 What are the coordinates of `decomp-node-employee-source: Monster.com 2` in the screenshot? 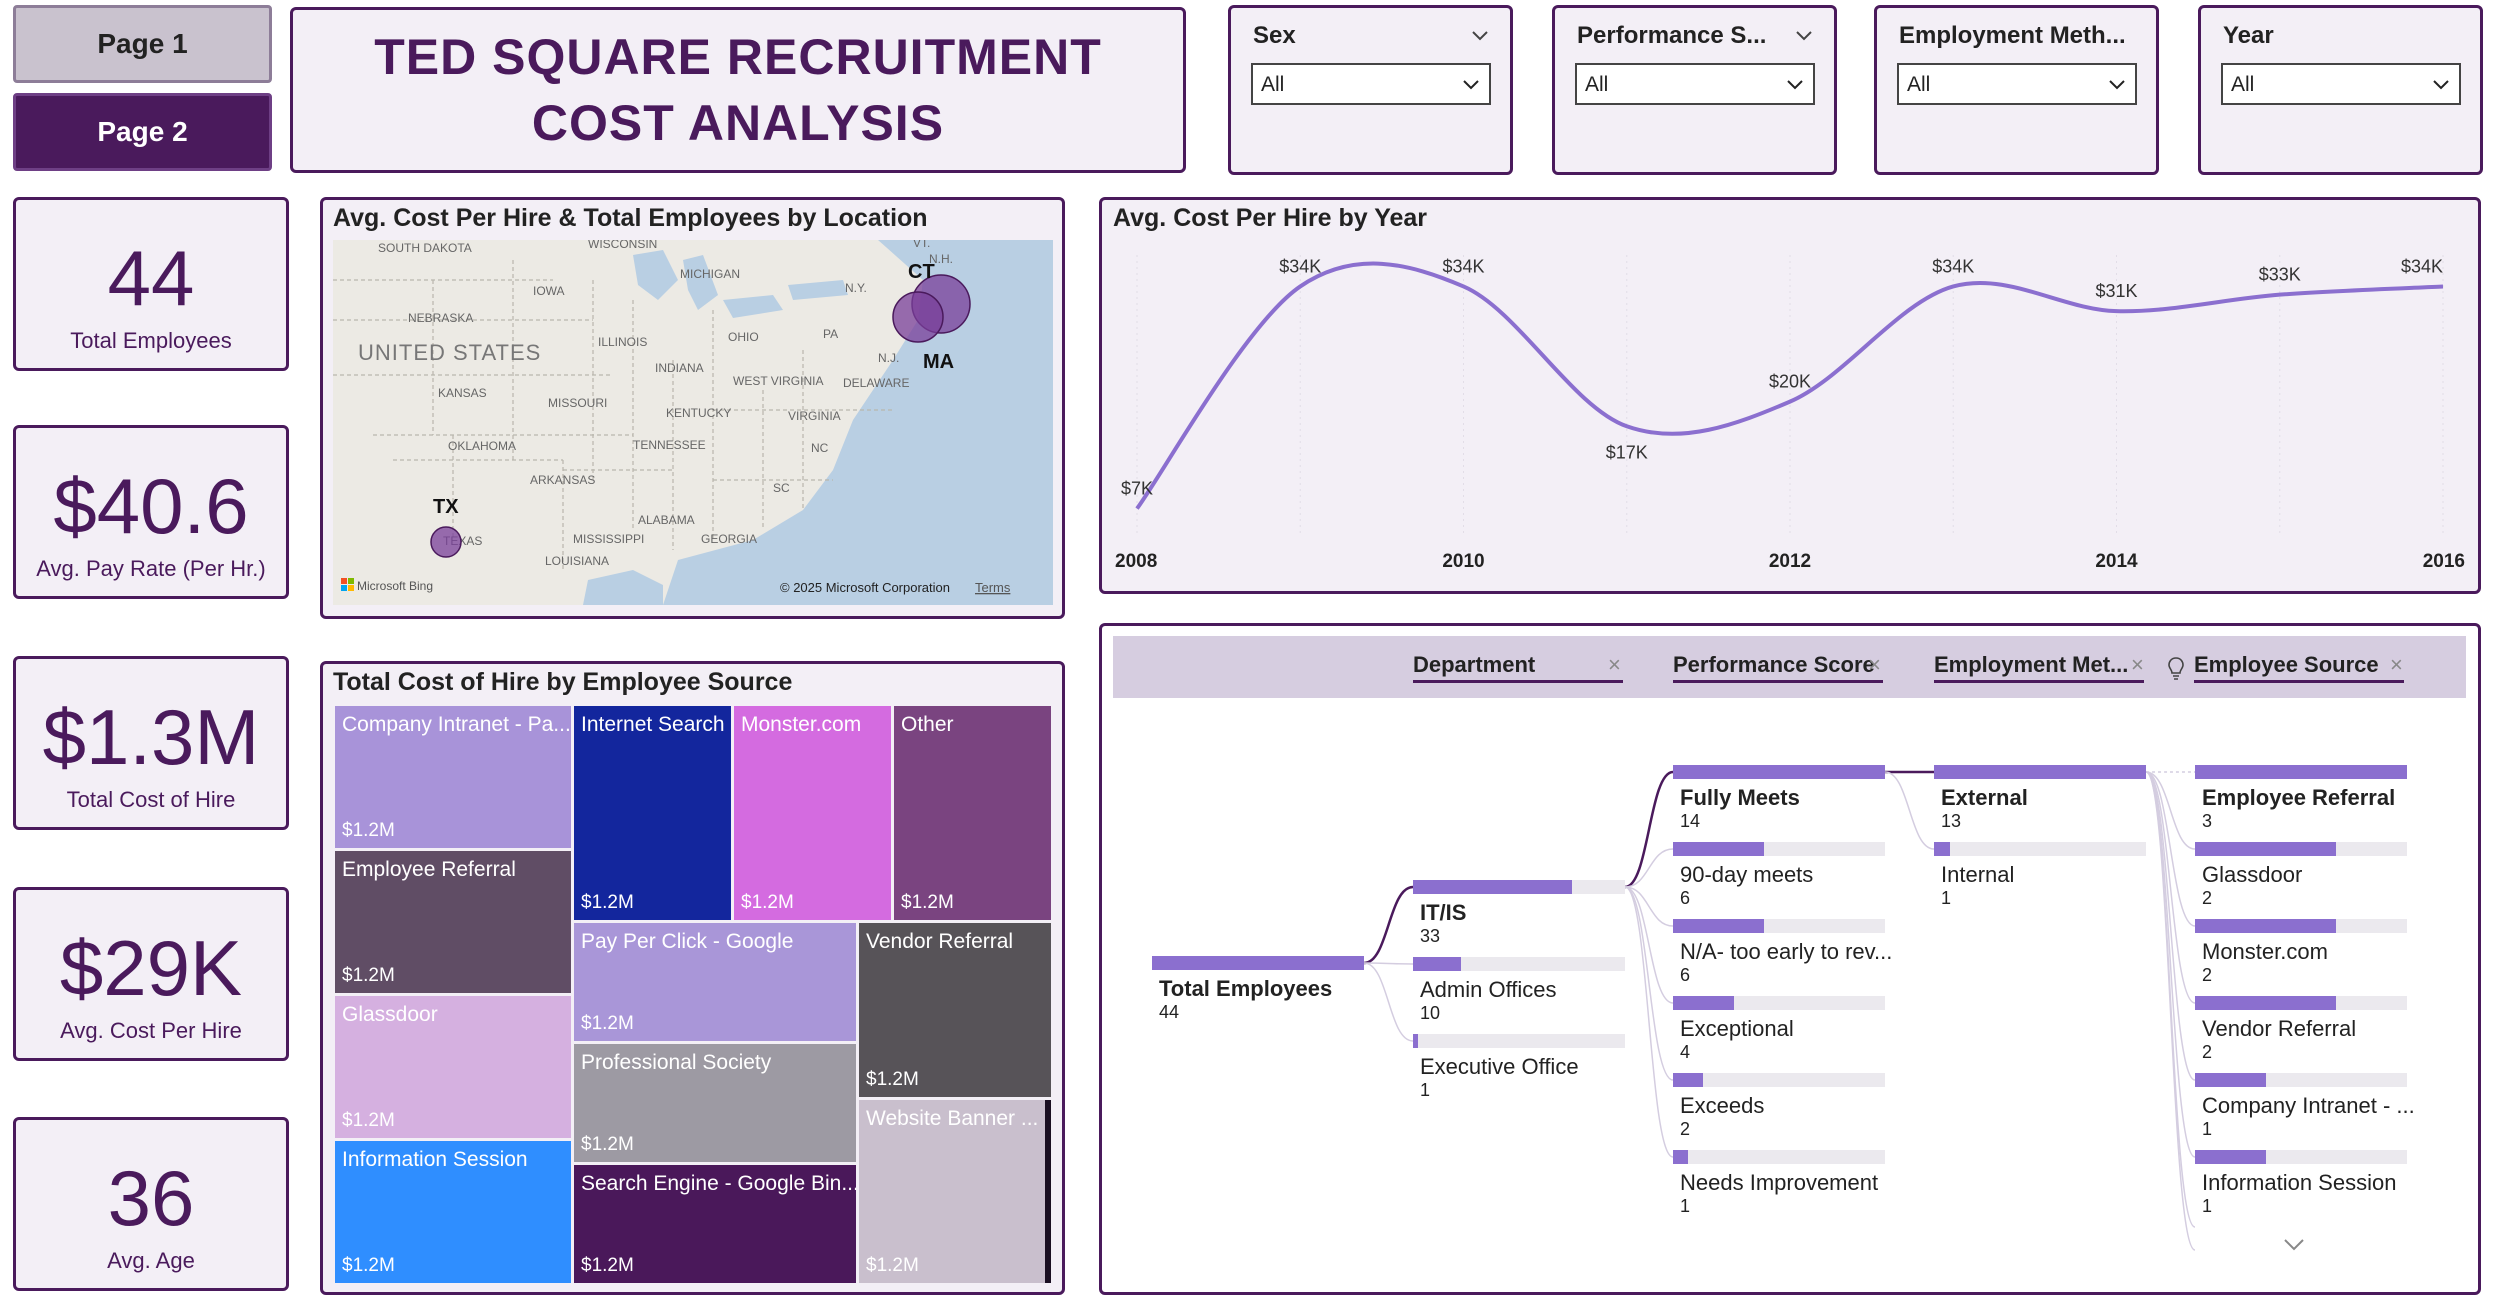 It's located at (2301, 955).